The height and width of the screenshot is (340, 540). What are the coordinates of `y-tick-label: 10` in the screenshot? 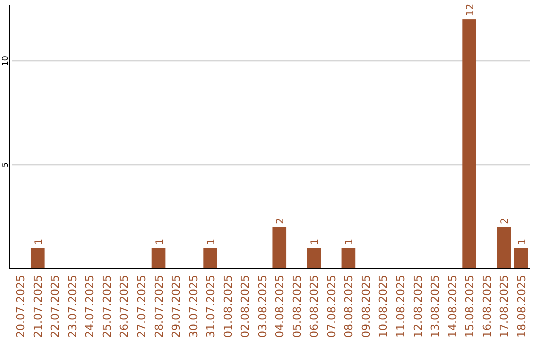 It's located at (5, 61).